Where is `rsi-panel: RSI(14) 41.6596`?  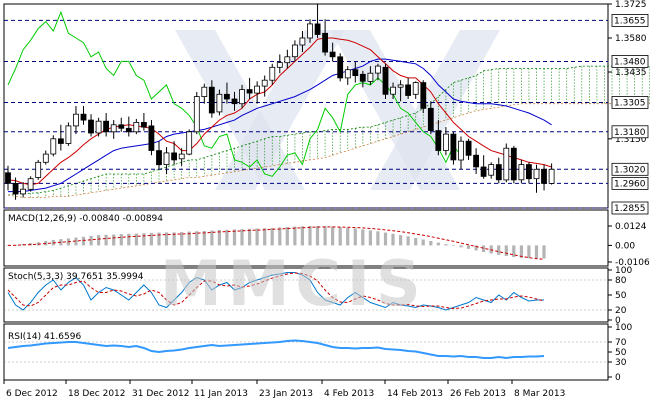 rsi-panel: RSI(14) 41.6596 is located at coordinates (306, 352).